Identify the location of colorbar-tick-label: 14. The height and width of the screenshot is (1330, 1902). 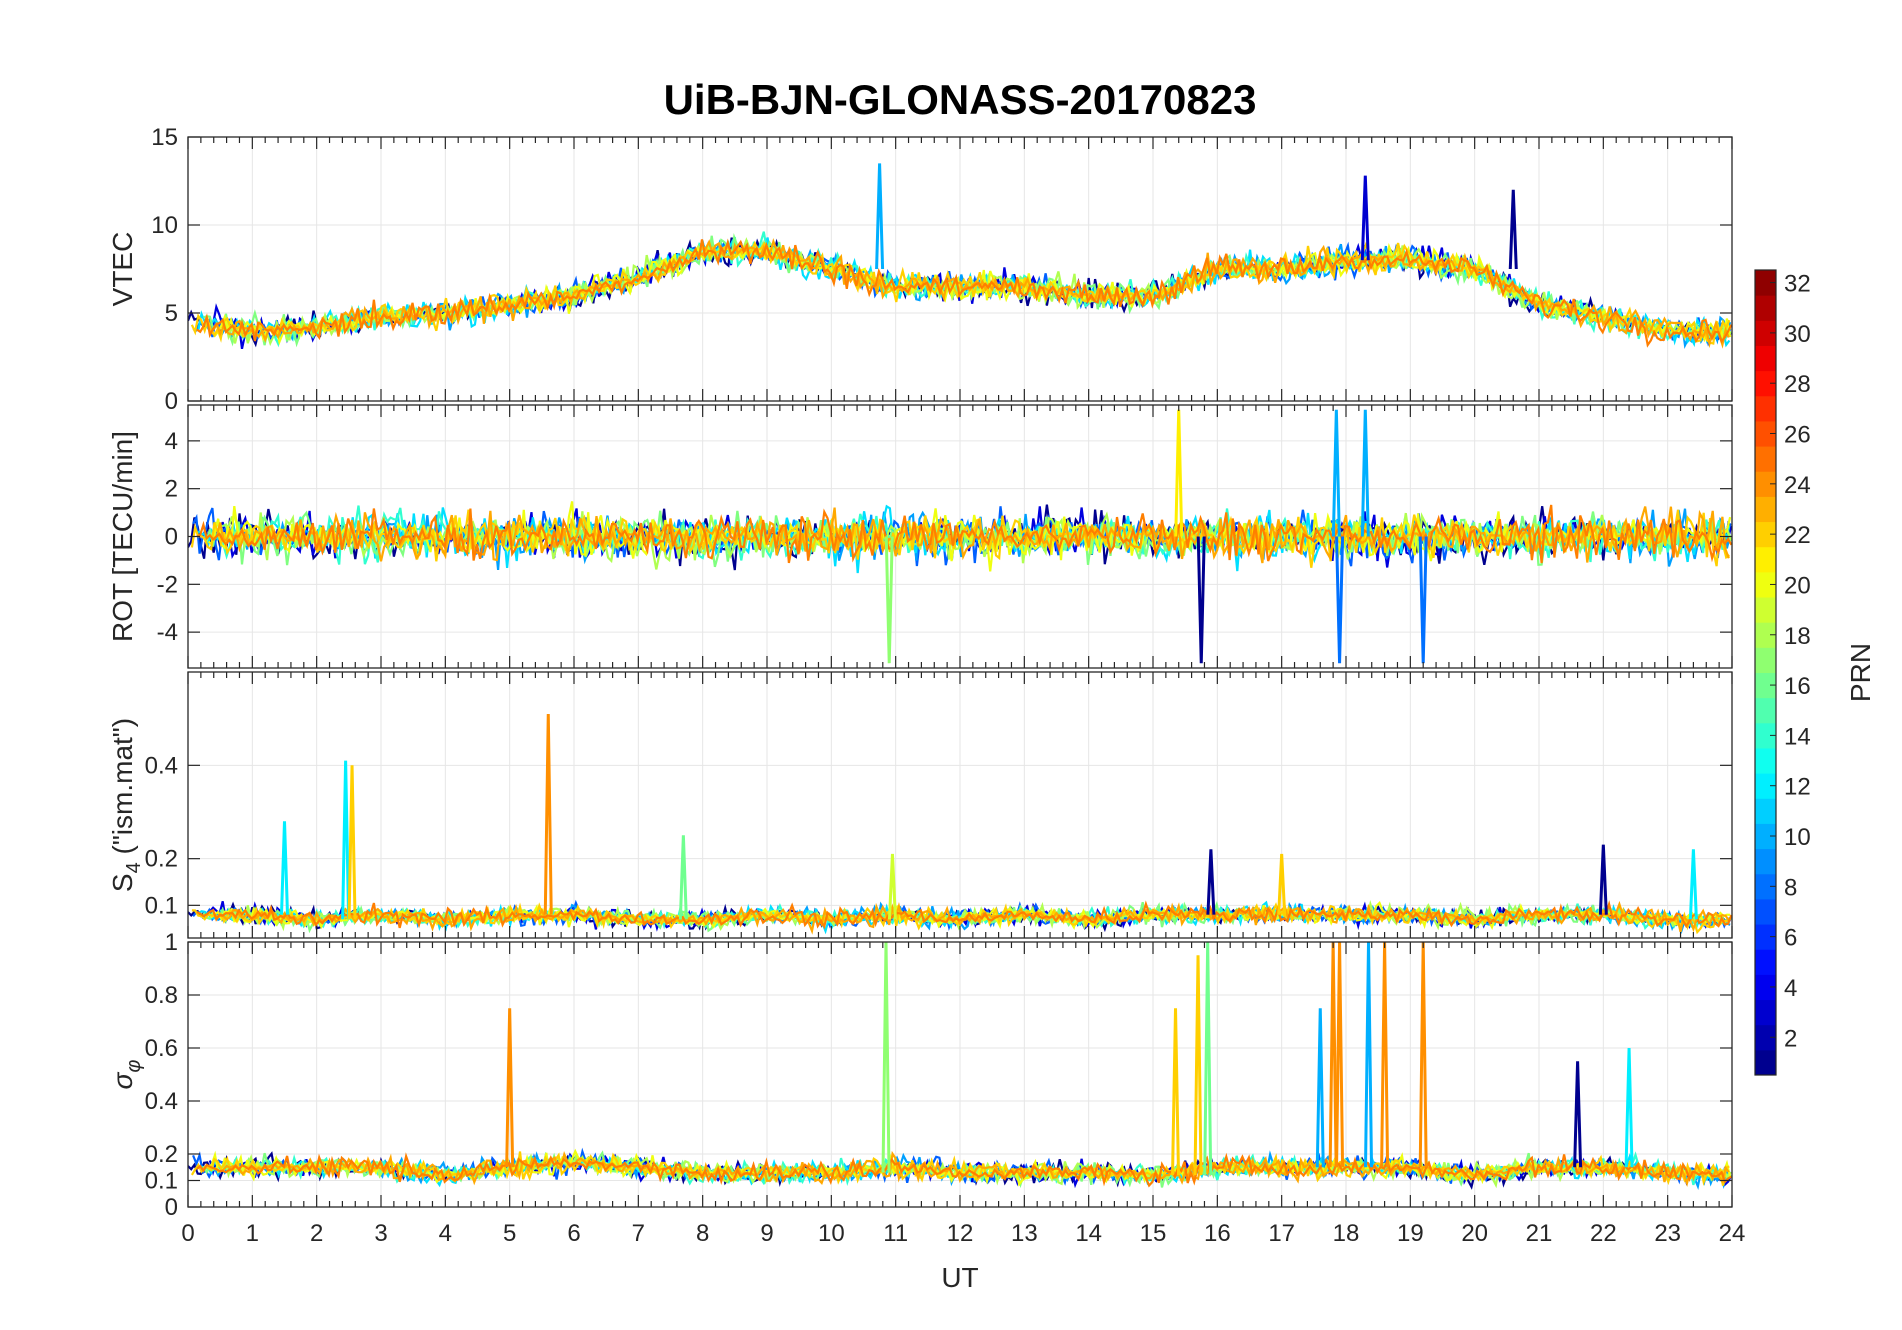
(1797, 736).